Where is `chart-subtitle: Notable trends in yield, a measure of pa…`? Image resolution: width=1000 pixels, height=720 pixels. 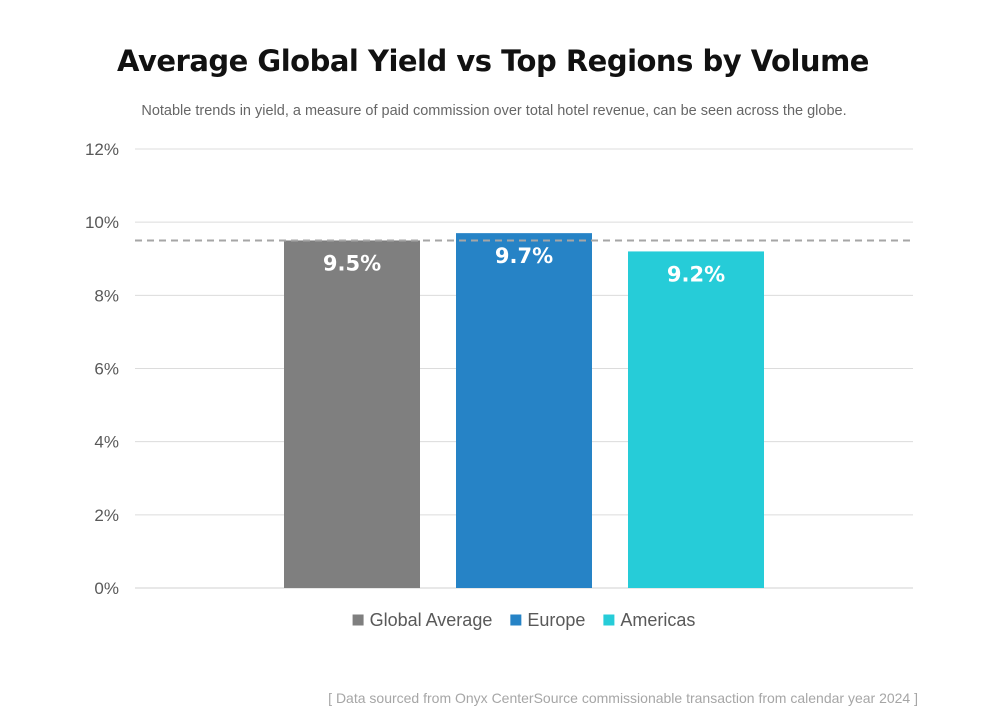
chart-subtitle: Notable trends in yield, a measure of pa… is located at coordinates (494, 111).